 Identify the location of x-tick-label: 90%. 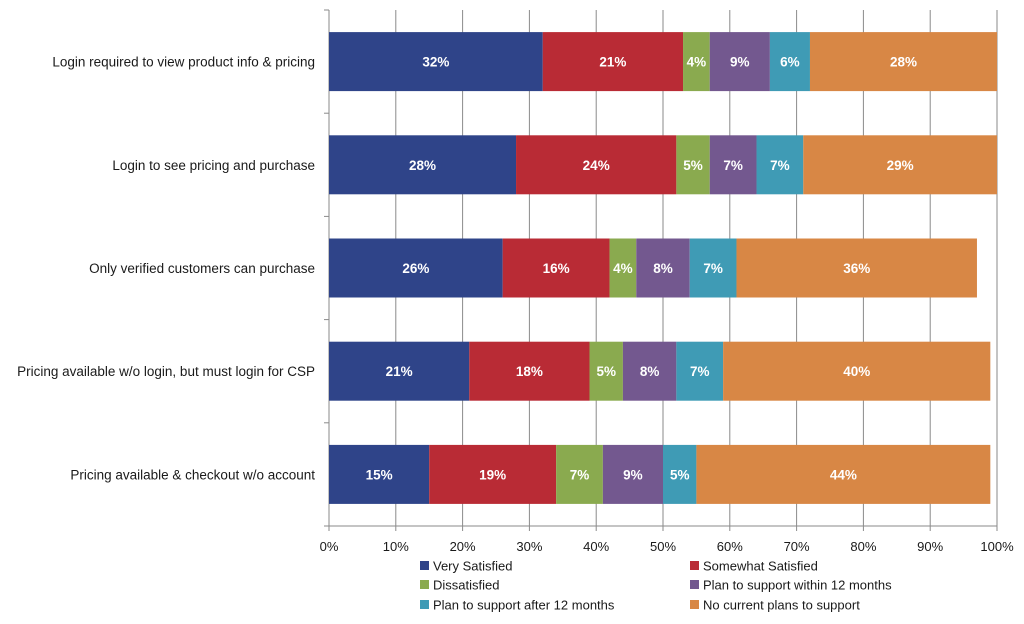
(930, 546).